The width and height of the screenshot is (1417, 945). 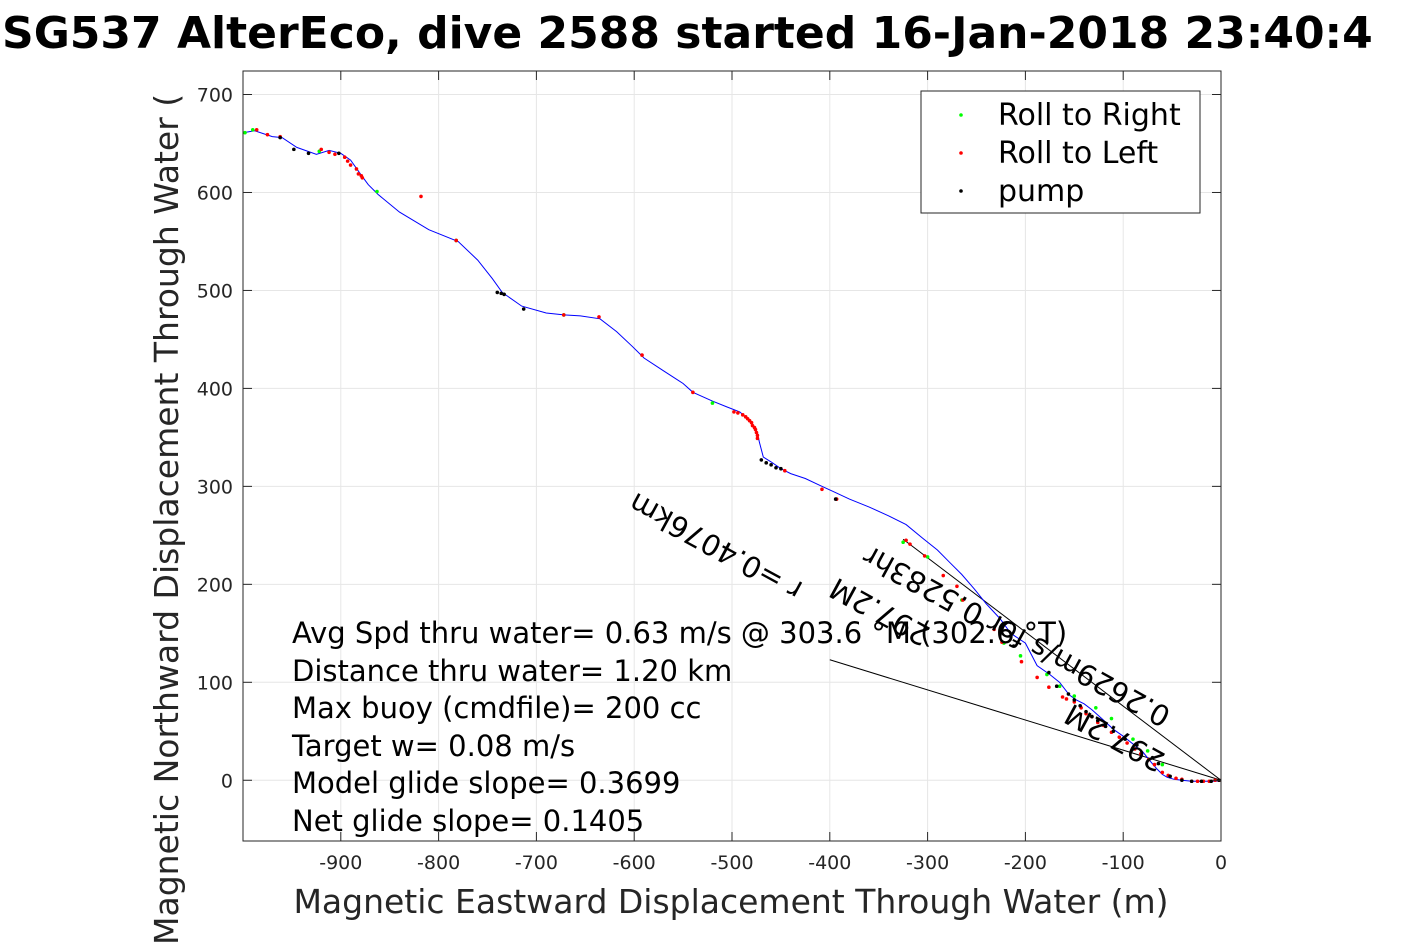 I want to click on legend: Roll to Right Roll to Left pump, so click(x=1060, y=152).